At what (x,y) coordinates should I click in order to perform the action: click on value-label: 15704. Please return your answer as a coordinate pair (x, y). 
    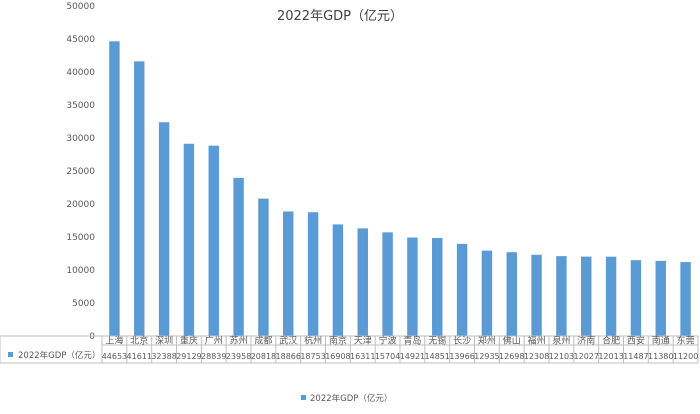
    Looking at the image, I should click on (387, 356).